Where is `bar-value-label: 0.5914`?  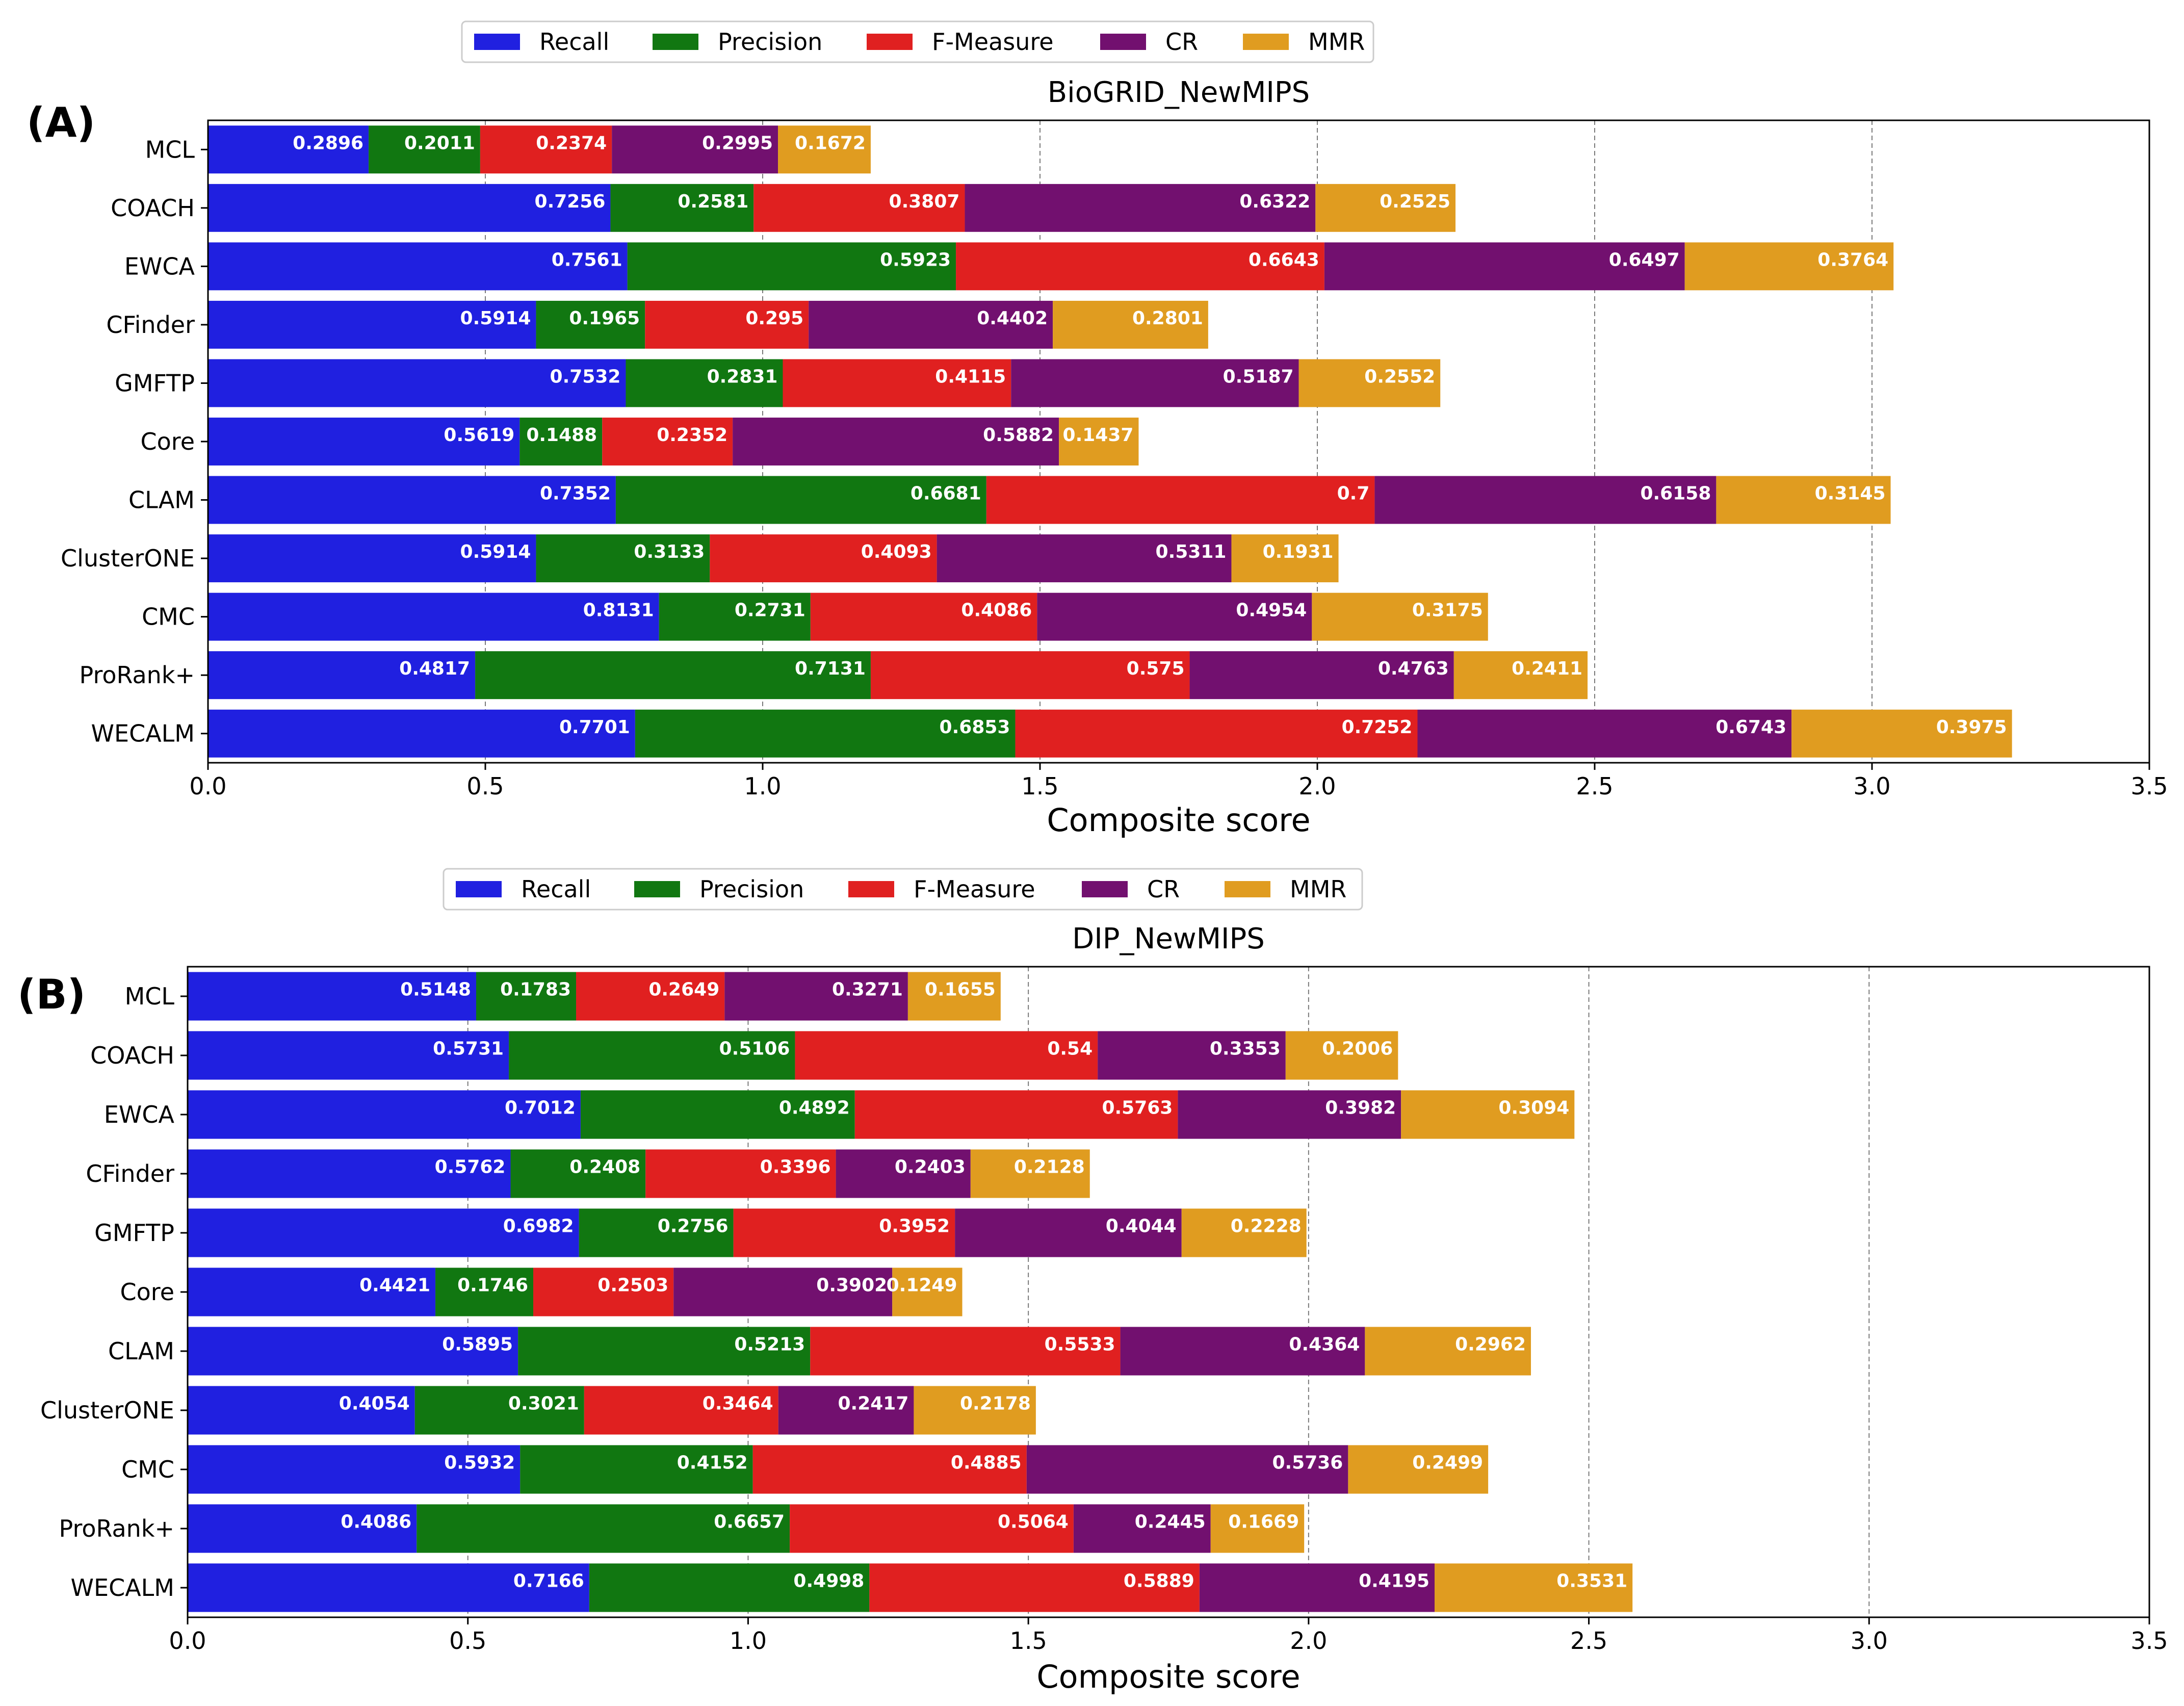
bar-value-label: 0.5914 is located at coordinates (495, 318).